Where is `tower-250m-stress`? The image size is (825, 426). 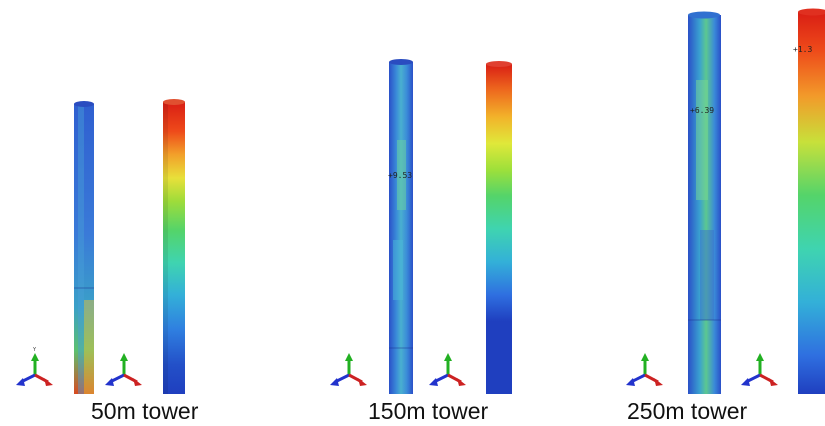 tower-250m-stress is located at coordinates (811, 201).